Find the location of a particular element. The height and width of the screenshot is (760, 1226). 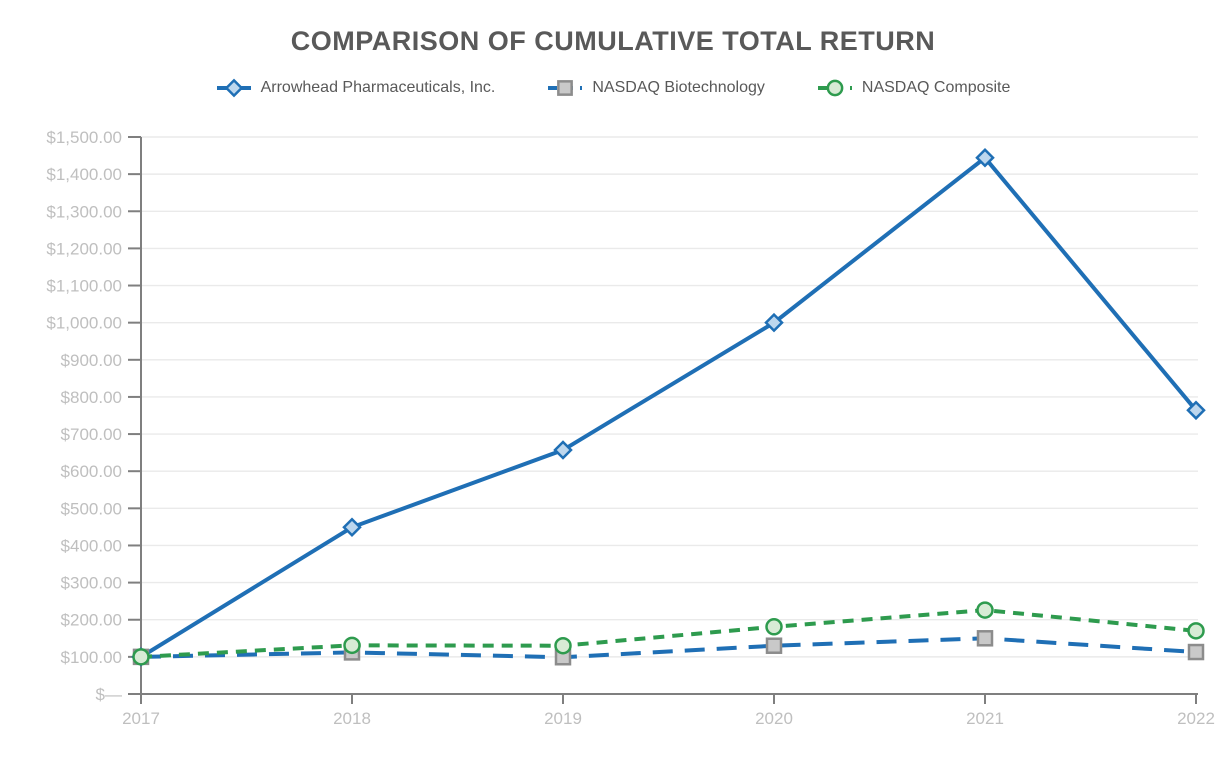

x-tick-label: 2018 is located at coordinates (352, 718).